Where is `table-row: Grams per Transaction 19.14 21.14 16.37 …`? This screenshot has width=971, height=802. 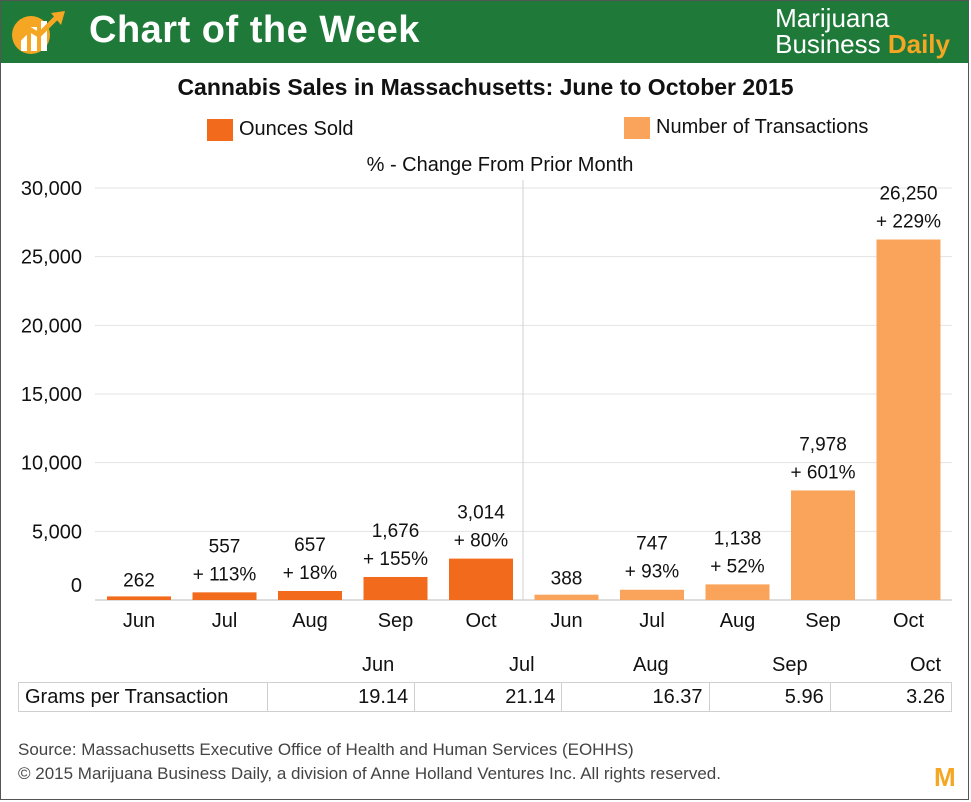 table-row: Grams per Transaction 19.14 21.14 16.37 … is located at coordinates (485, 697).